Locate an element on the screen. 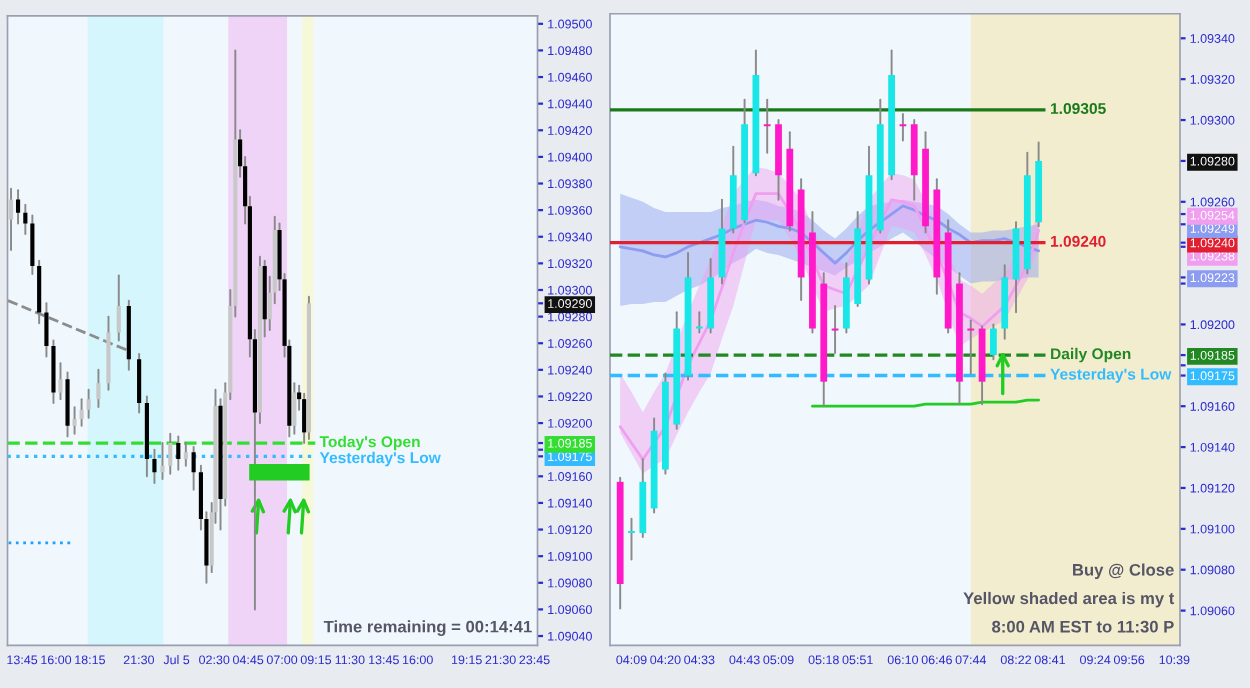 The height and width of the screenshot is (688, 1250). line-series is located at coordinates (829, 234).